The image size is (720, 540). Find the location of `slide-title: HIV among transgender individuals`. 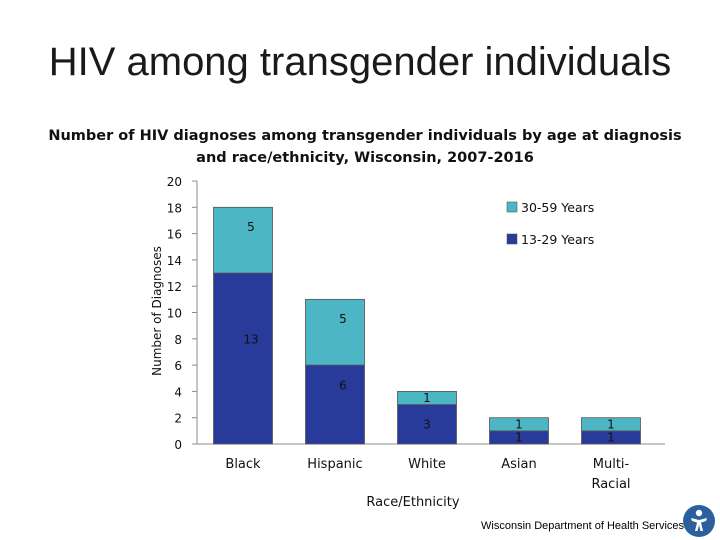

slide-title: HIV among transgender individuals is located at coordinates (360, 62).